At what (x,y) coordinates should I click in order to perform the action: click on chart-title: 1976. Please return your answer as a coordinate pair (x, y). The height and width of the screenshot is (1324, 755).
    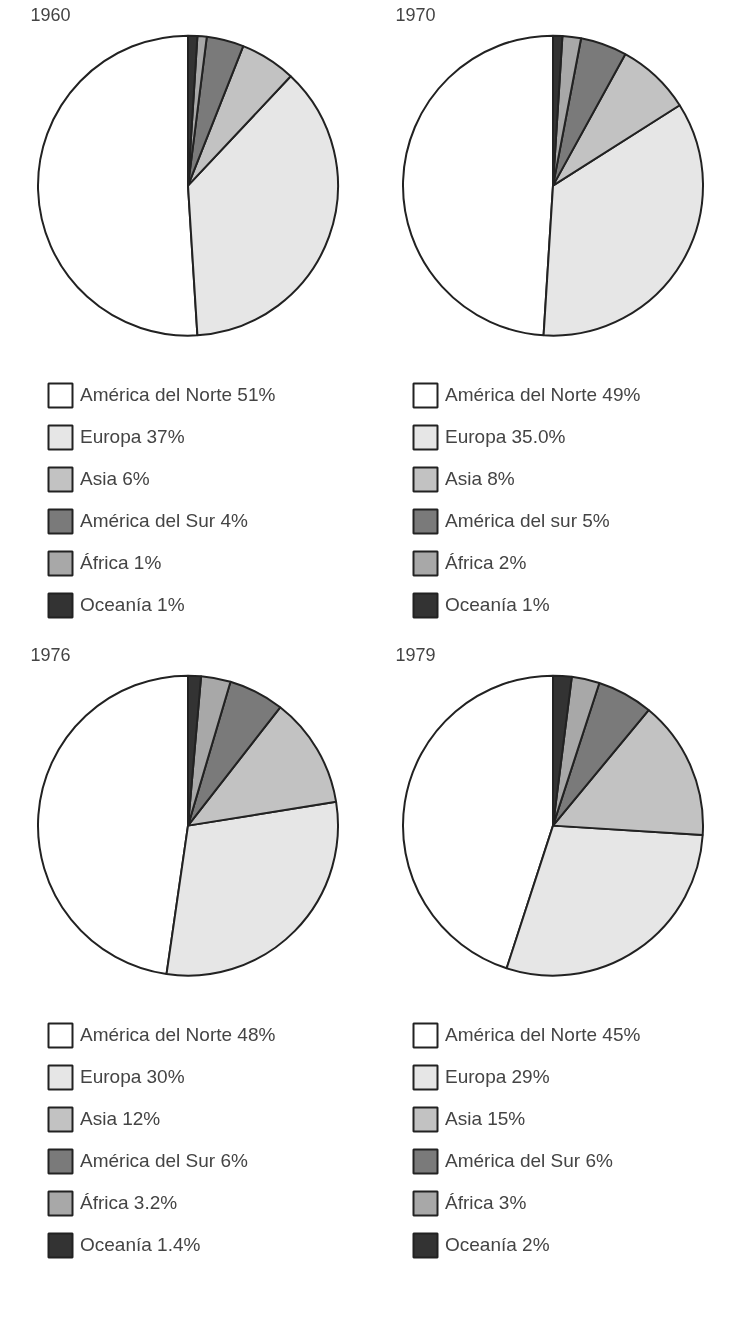
    Looking at the image, I should click on (50, 654).